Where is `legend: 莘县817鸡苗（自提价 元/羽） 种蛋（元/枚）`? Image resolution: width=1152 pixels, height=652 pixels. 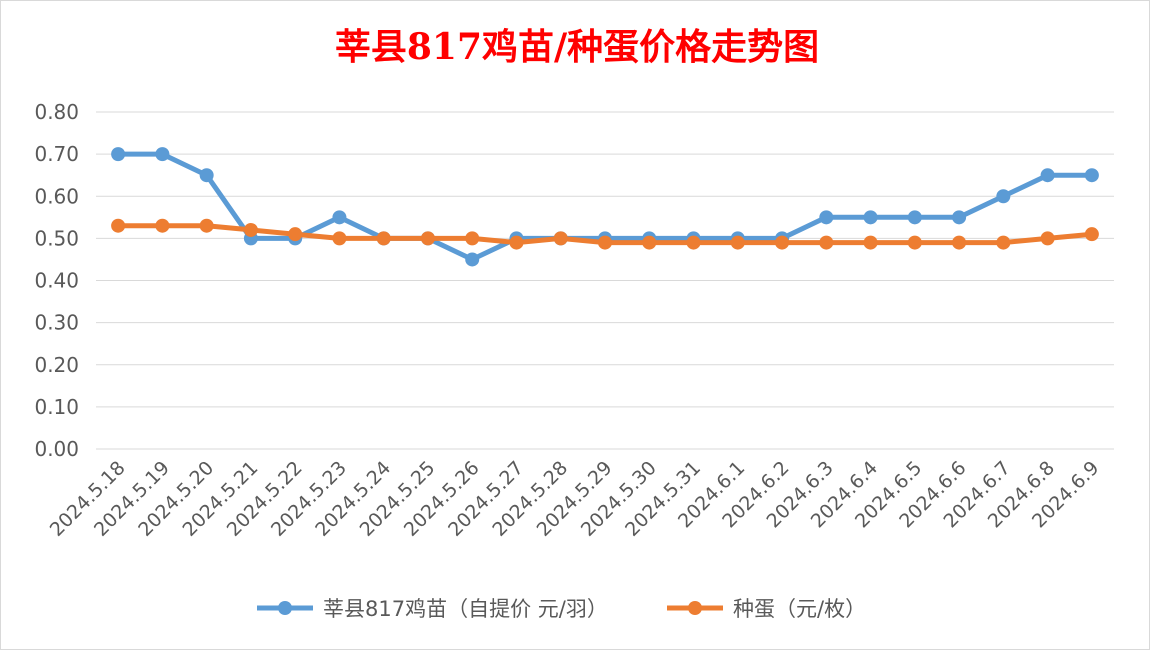 legend: 莘县817鸡苗（自提价 元/羽） 种蛋（元/枚） is located at coordinates (561, 609).